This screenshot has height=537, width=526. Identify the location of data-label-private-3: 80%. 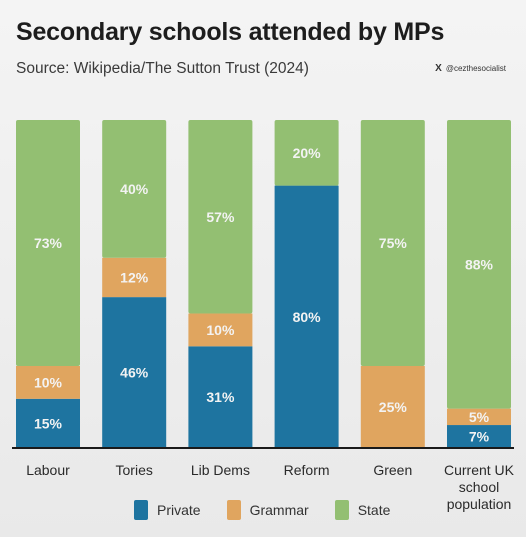
(307, 317).